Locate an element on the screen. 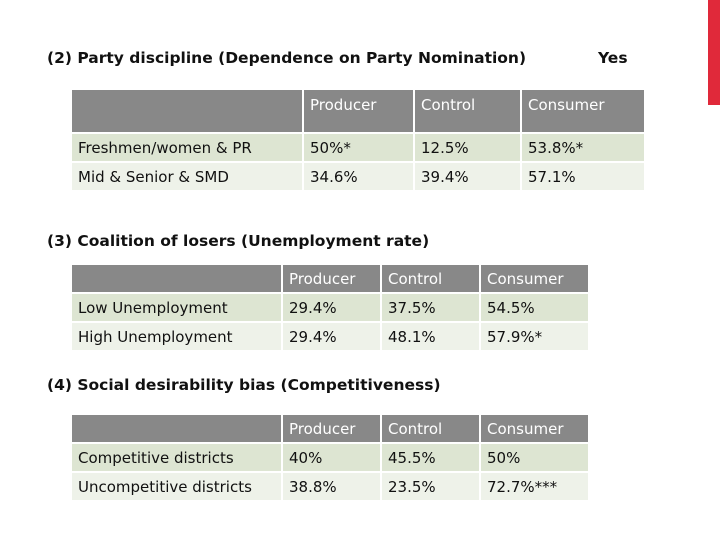 The width and height of the screenshot is (720, 540). cell-control: 39.4% is located at coordinates (467, 176).